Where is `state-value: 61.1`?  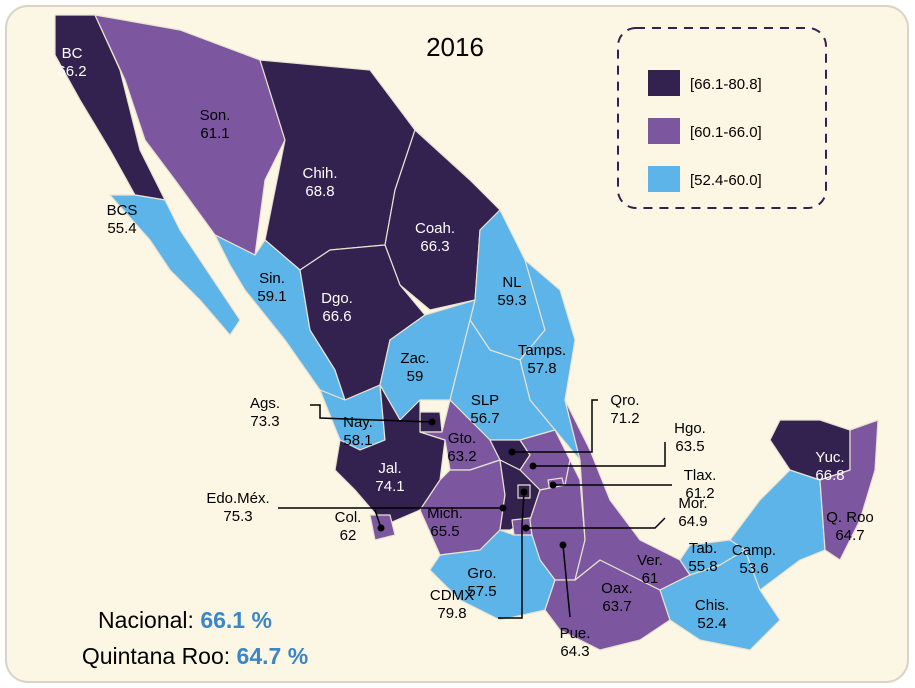
state-value: 61.1 is located at coordinates (214, 133).